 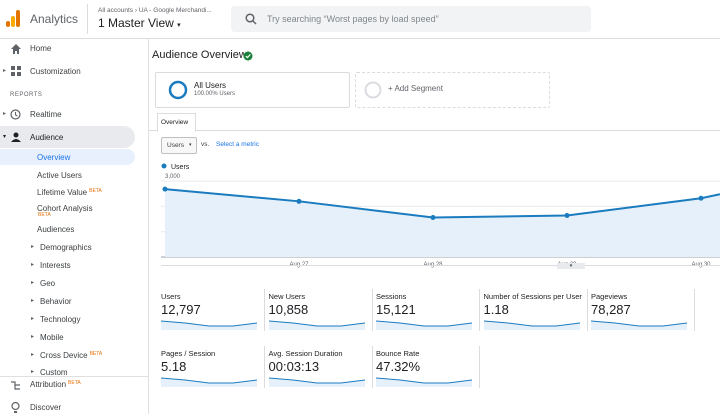 What do you see at coordinates (181, 309) in the screenshot?
I see `metric-value: 12,797` at bounding box center [181, 309].